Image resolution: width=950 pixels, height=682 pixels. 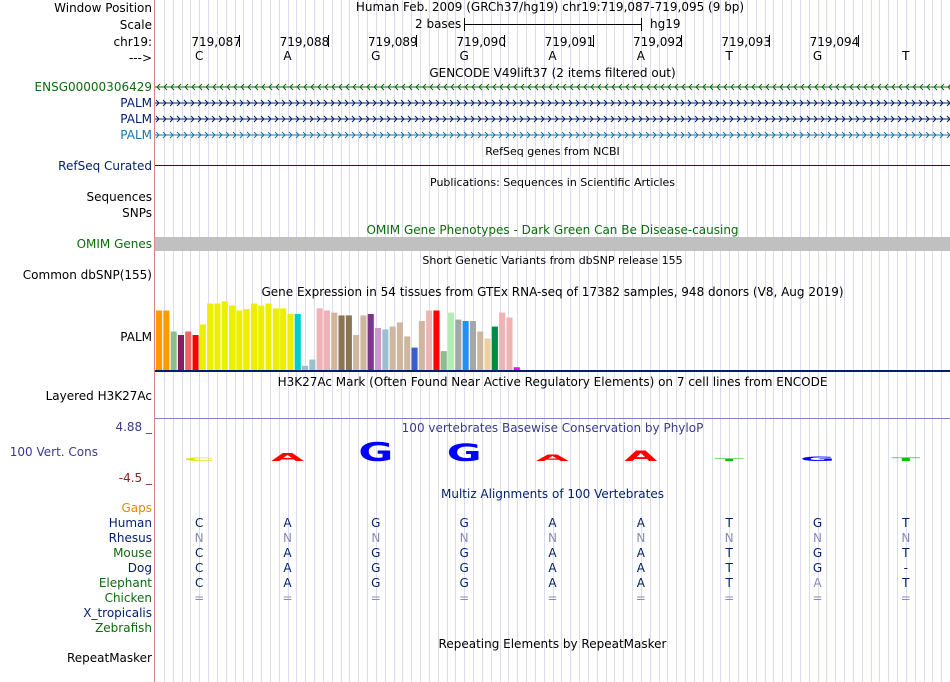 What do you see at coordinates (130, 523) in the screenshot?
I see `multiz-species-label: Human` at bounding box center [130, 523].